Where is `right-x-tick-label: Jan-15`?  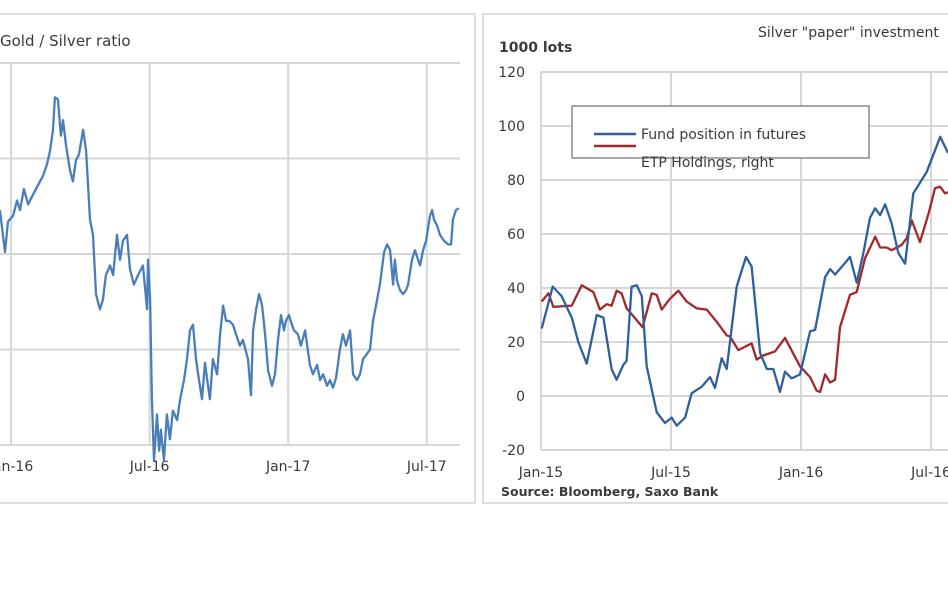 right-x-tick-label: Jan-15 is located at coordinates (540, 473).